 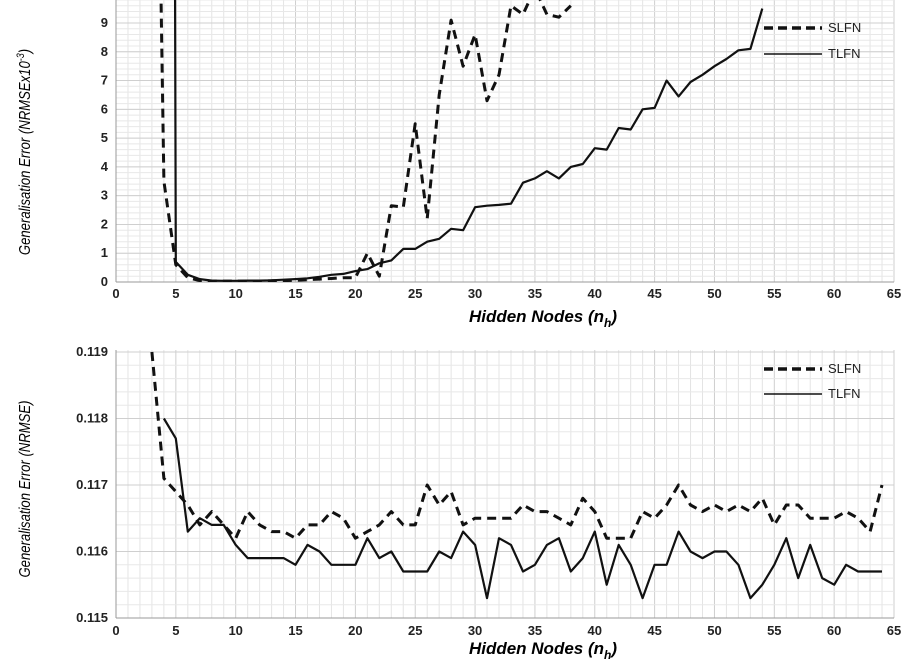 What do you see at coordinates (104, 108) in the screenshot?
I see `y-tick-label: 6` at bounding box center [104, 108].